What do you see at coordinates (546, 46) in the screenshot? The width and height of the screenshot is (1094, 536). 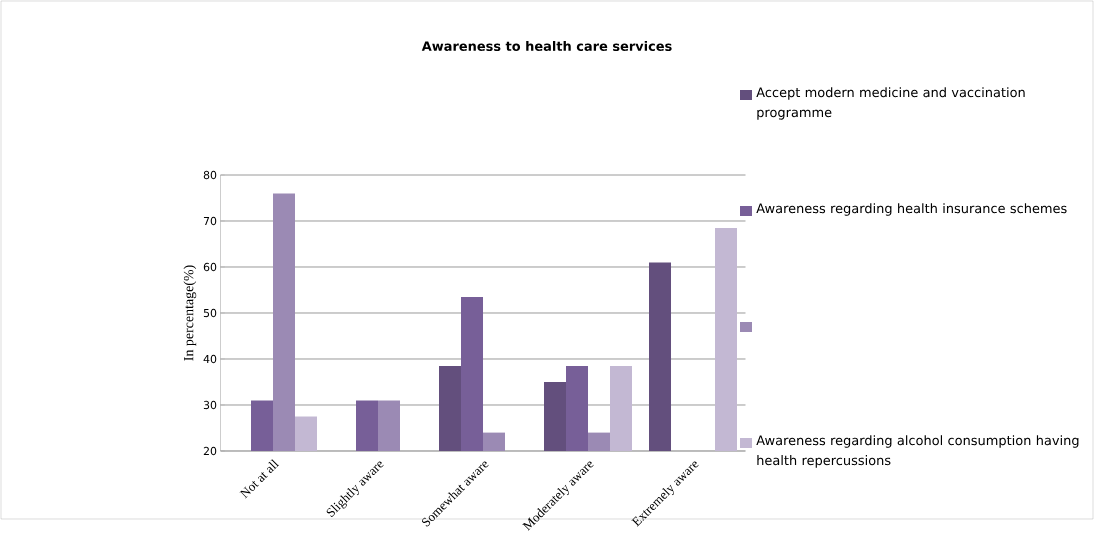 I see `chart-title: Awareness to health care services` at bounding box center [546, 46].